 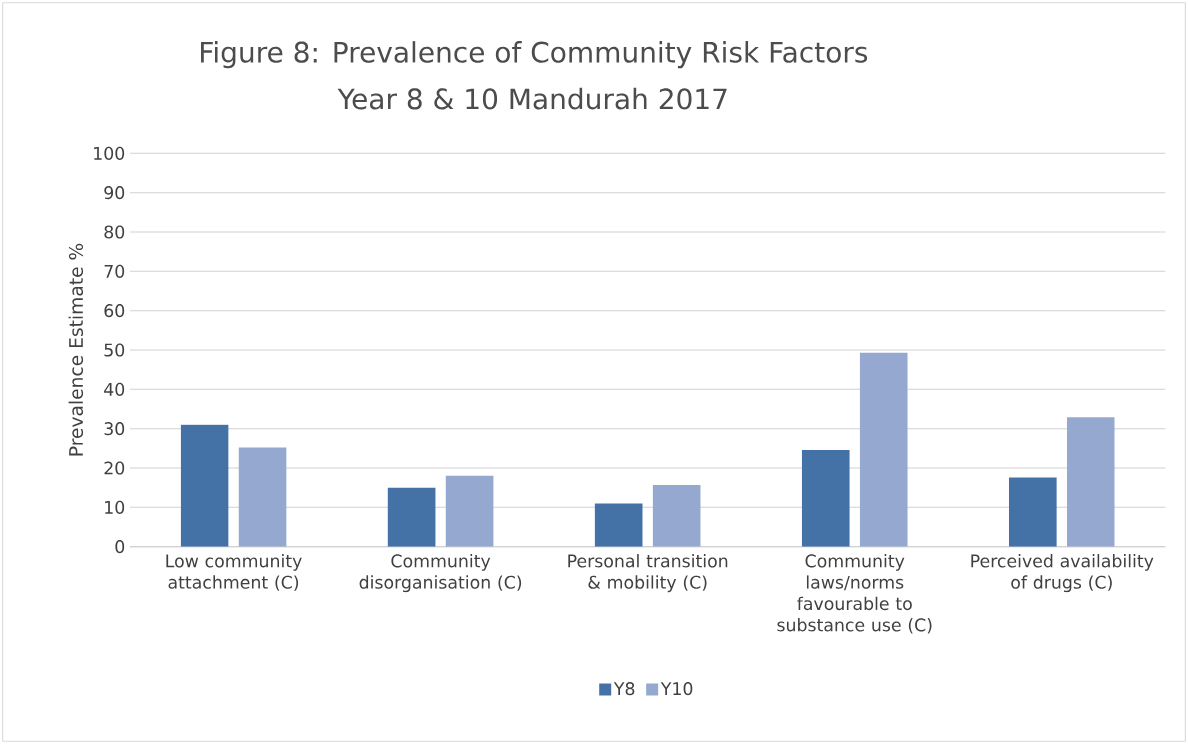 What do you see at coordinates (114, 389) in the screenshot?
I see `y-tick-label: 40` at bounding box center [114, 389].